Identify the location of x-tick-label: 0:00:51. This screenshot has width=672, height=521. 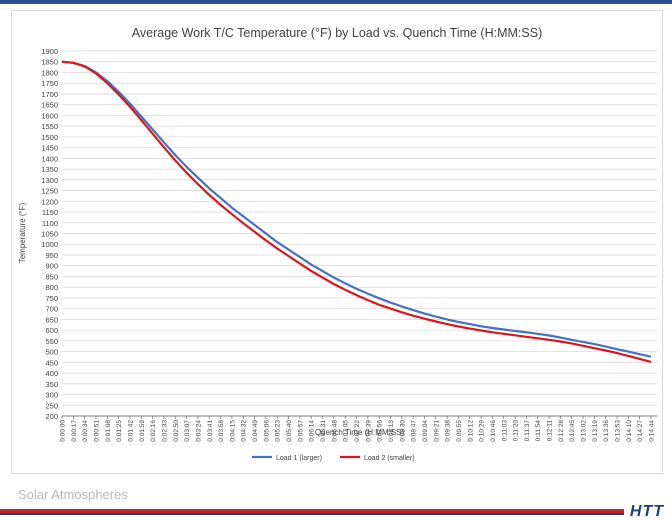
(96, 431).